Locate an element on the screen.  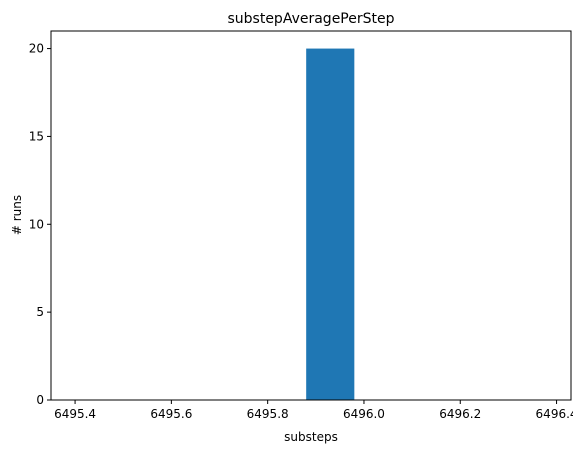
y-tick-label: 20 is located at coordinates (36, 49).